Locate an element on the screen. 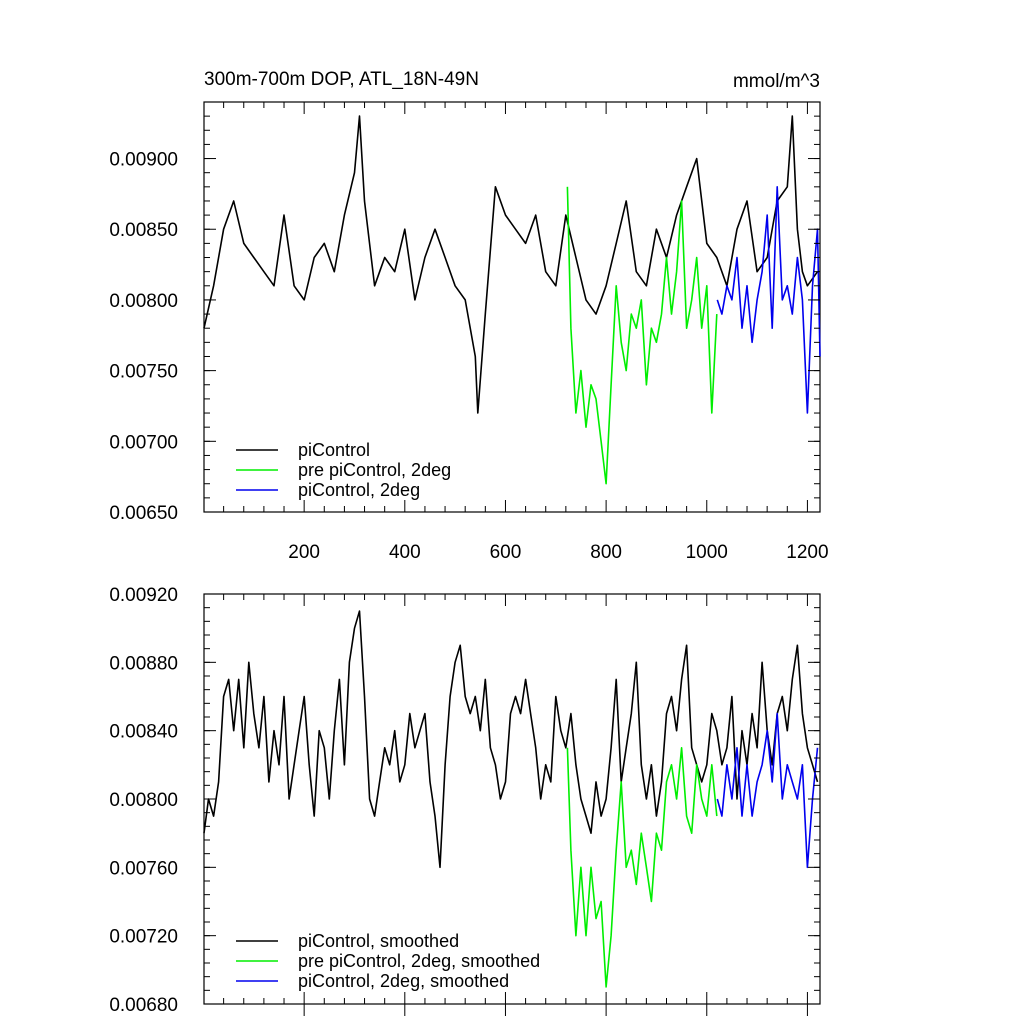 The width and height of the screenshot is (1024, 1024). x-tick-label: 400 is located at coordinates (405, 552).